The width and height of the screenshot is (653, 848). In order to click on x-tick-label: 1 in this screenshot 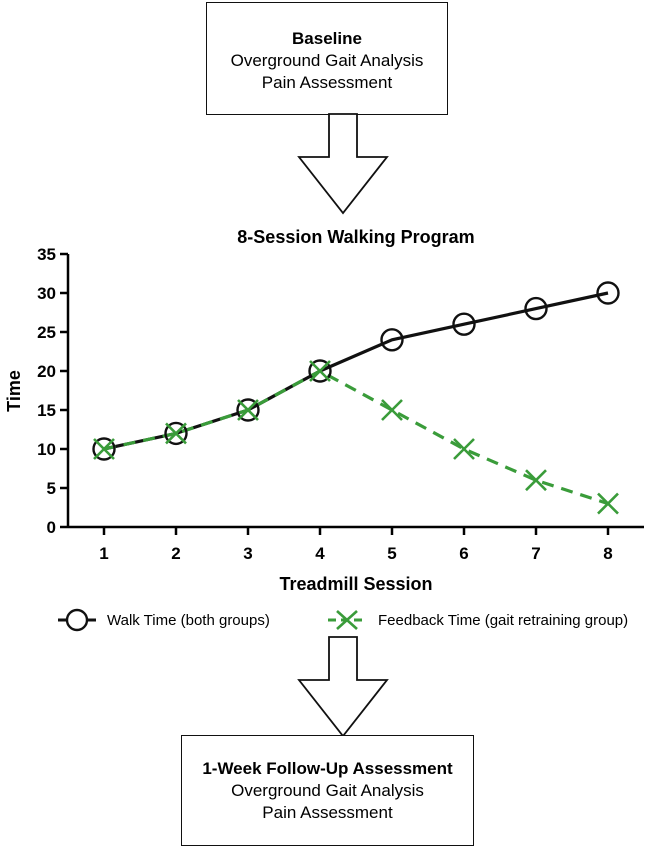, I will do `click(103, 553)`.